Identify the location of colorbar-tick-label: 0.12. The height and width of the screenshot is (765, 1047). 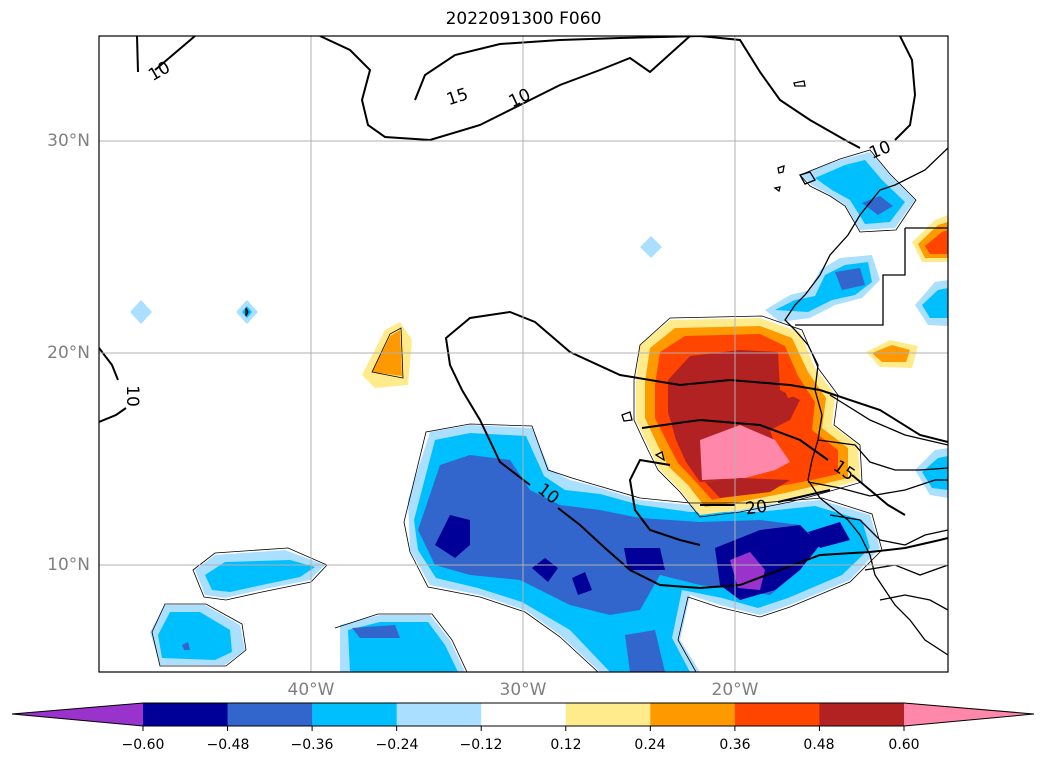
(566, 745).